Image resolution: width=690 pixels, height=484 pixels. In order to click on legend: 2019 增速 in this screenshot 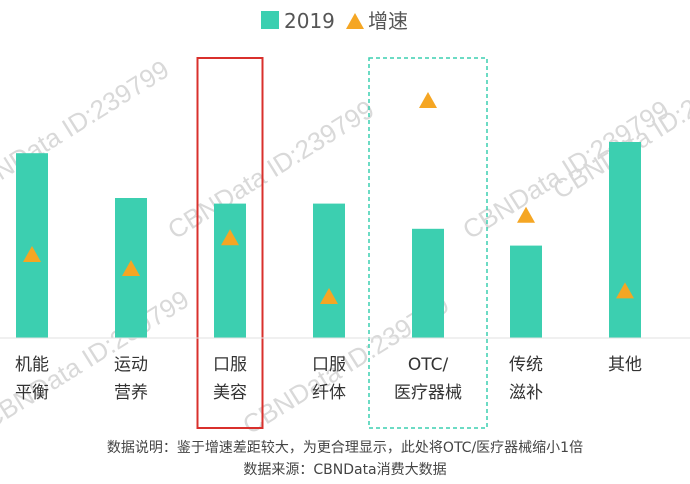, I will do `click(334, 21)`.